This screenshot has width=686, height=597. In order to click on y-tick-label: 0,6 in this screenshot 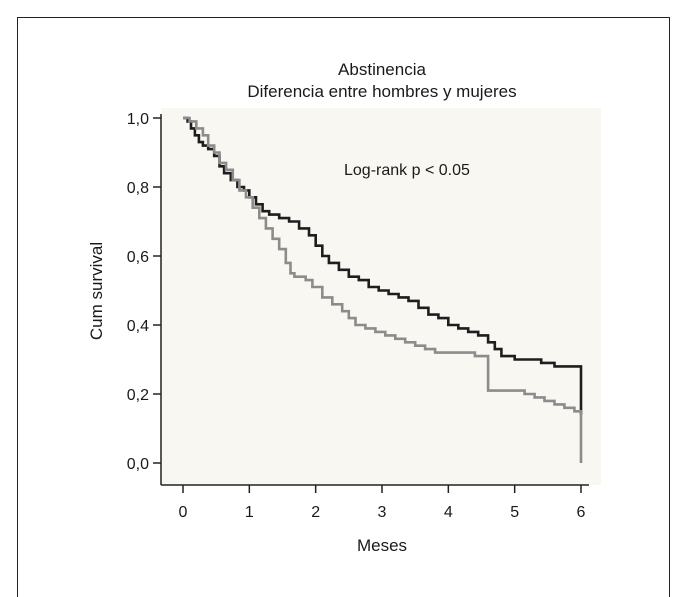, I will do `click(138, 257)`.